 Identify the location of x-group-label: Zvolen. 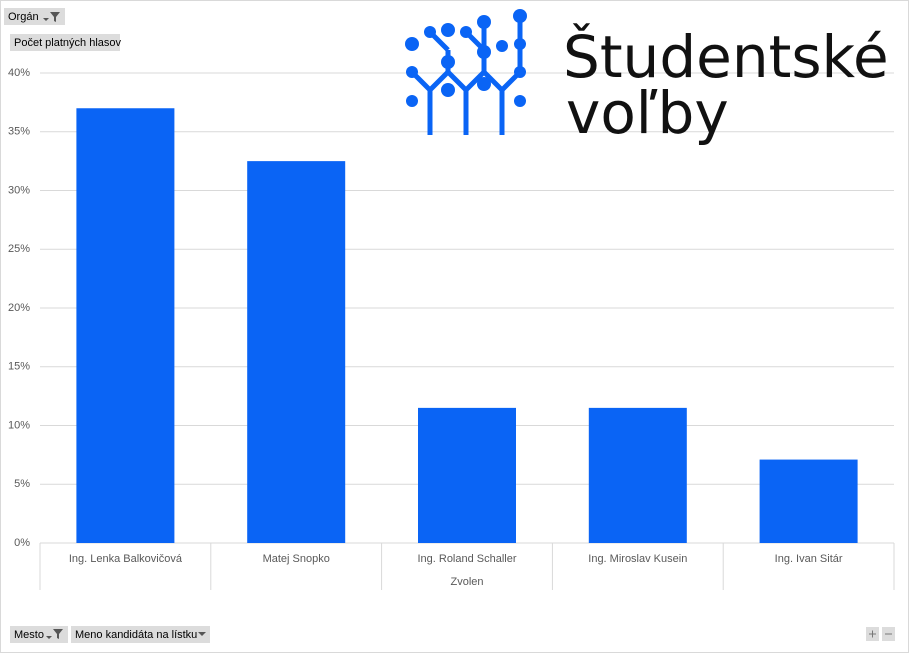
(466, 582).